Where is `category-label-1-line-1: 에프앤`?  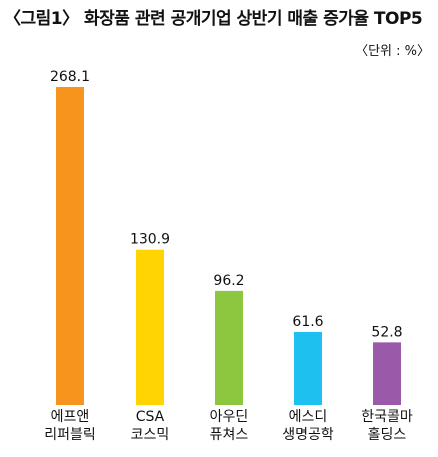
category-label-1-line-1: 에프앤 is located at coordinates (70, 417).